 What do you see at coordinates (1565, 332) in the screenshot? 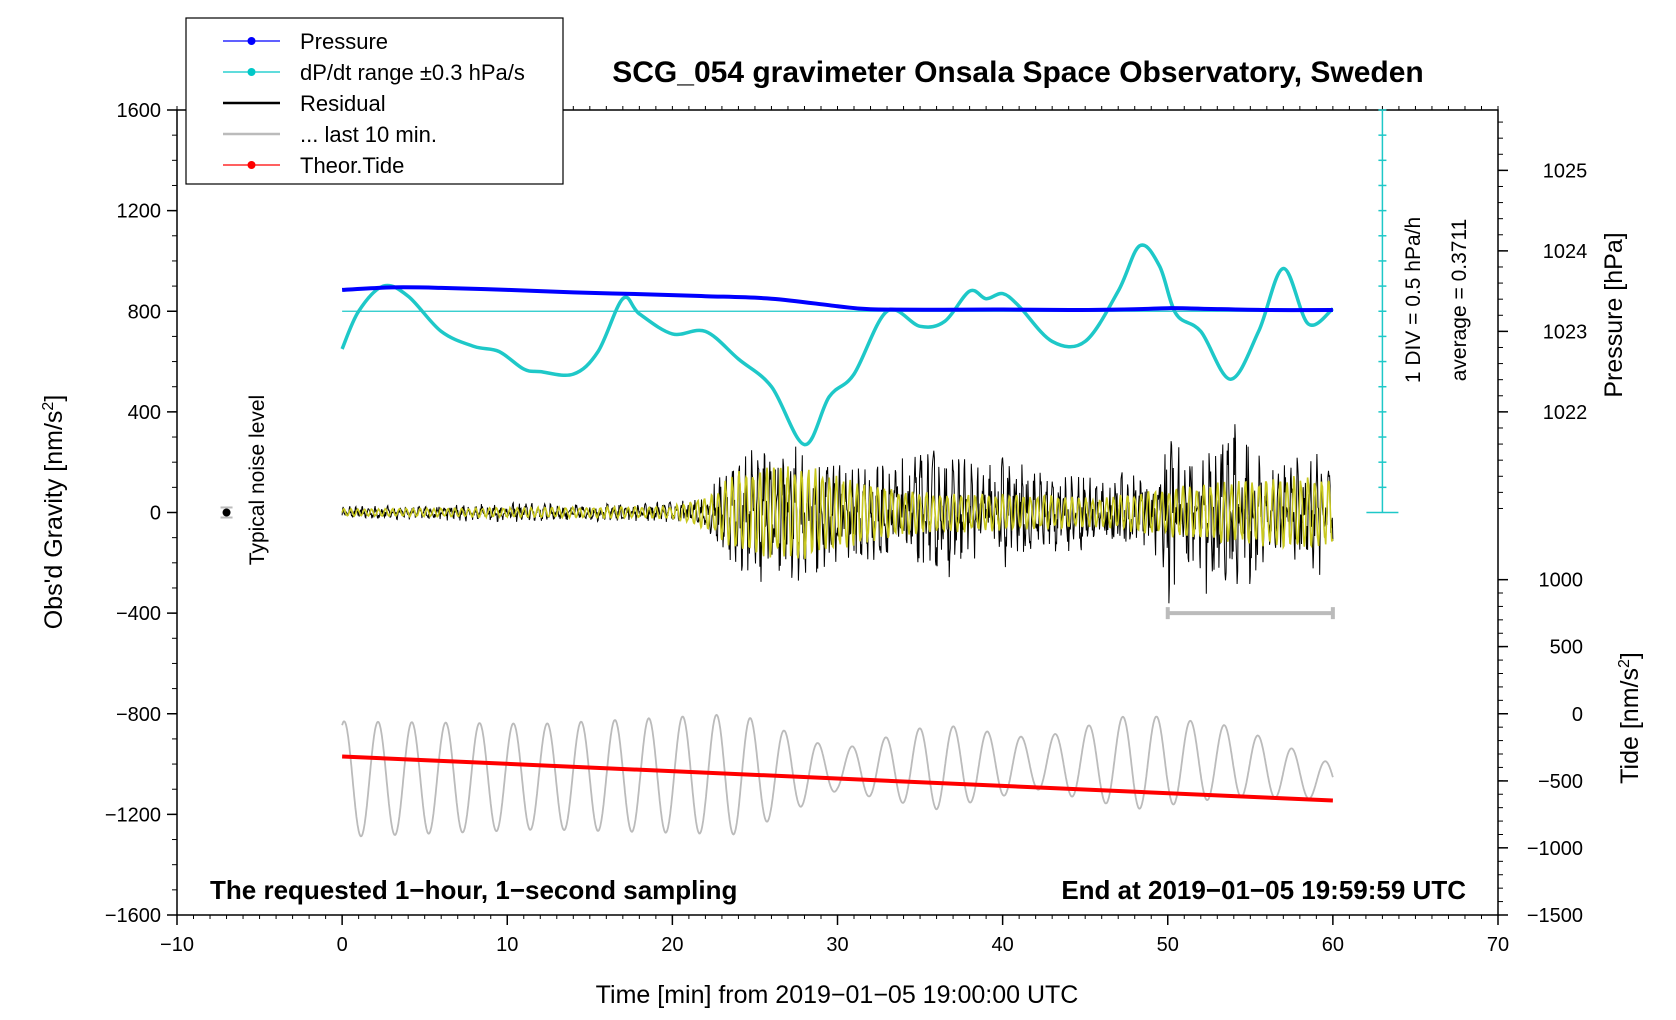
I see `pressure-tick-label: 1023` at bounding box center [1565, 332].